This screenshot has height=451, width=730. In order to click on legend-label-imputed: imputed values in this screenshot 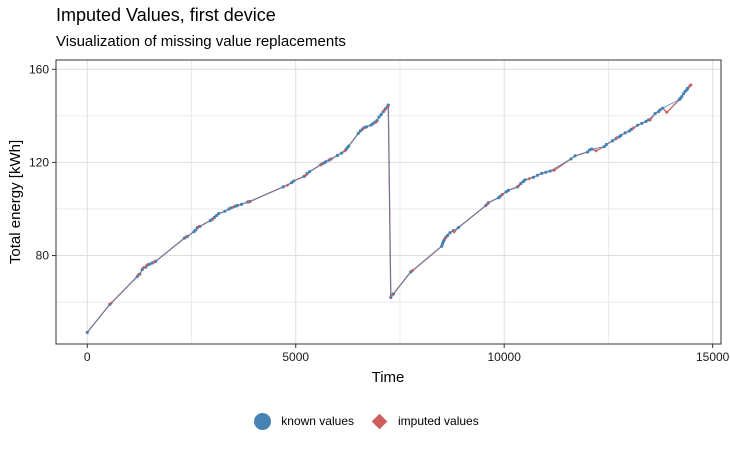, I will do `click(438, 421)`.